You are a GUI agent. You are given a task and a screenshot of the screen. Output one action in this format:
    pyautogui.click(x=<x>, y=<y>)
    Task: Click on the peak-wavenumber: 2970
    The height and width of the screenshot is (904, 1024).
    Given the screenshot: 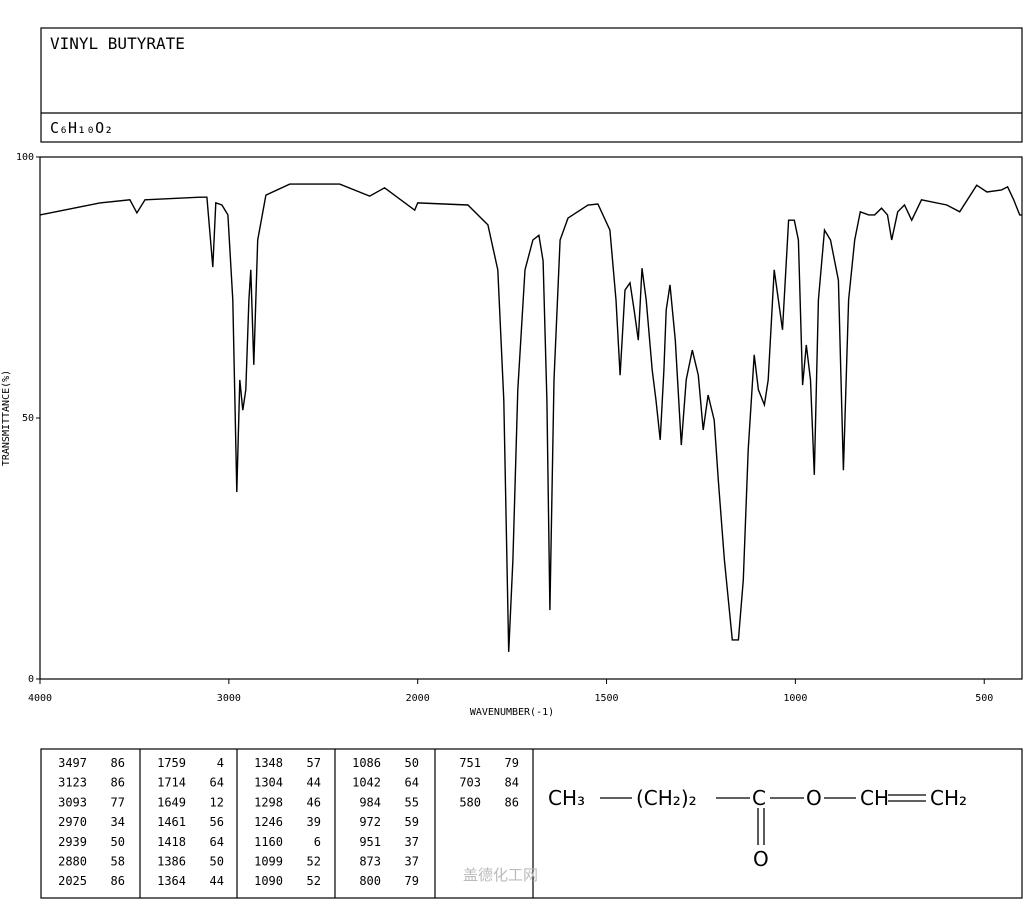 What is the action you would take?
    pyautogui.click(x=72, y=822)
    